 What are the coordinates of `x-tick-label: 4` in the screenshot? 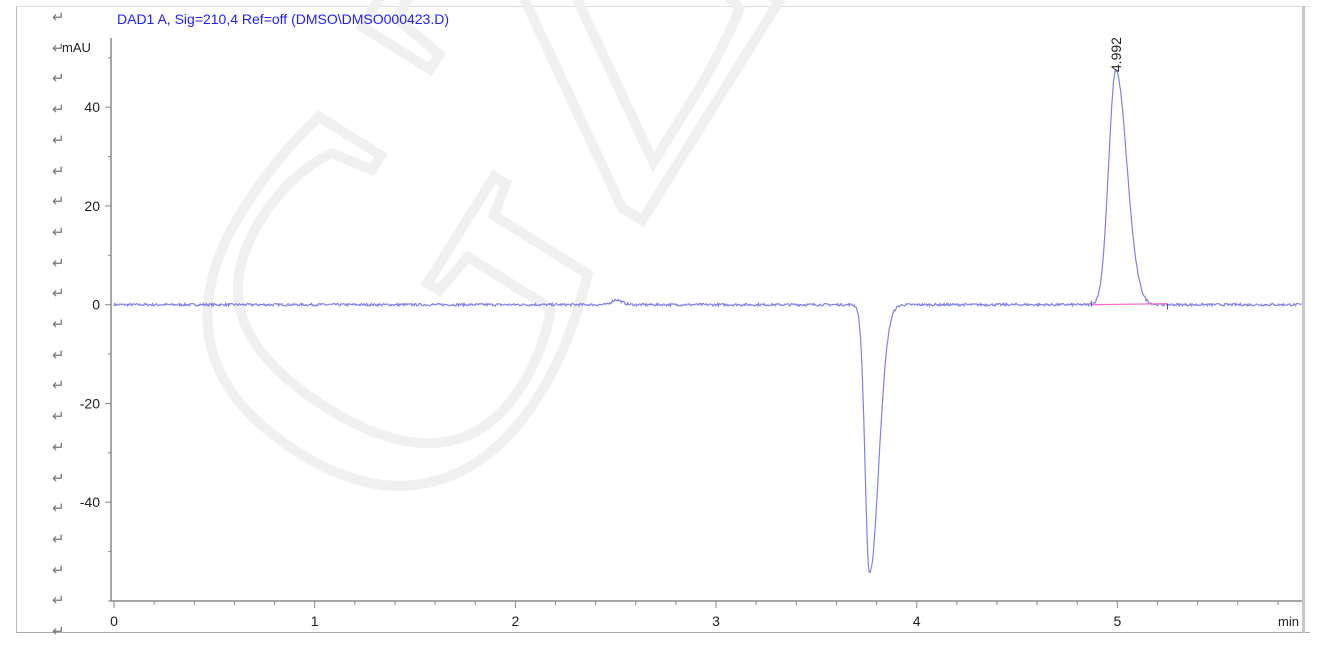 It's located at (917, 621).